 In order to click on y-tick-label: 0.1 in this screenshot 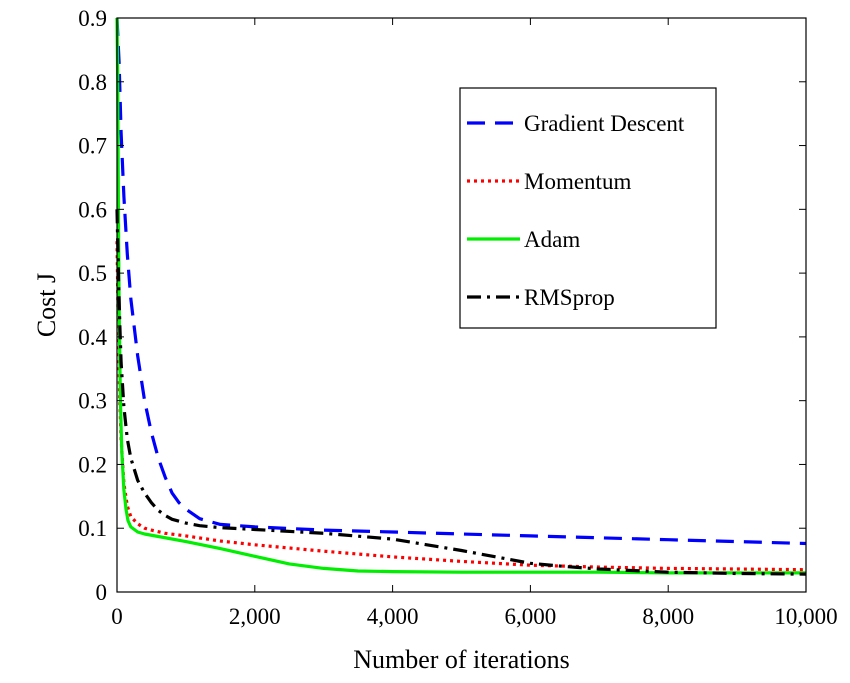, I will do `click(92, 528)`.